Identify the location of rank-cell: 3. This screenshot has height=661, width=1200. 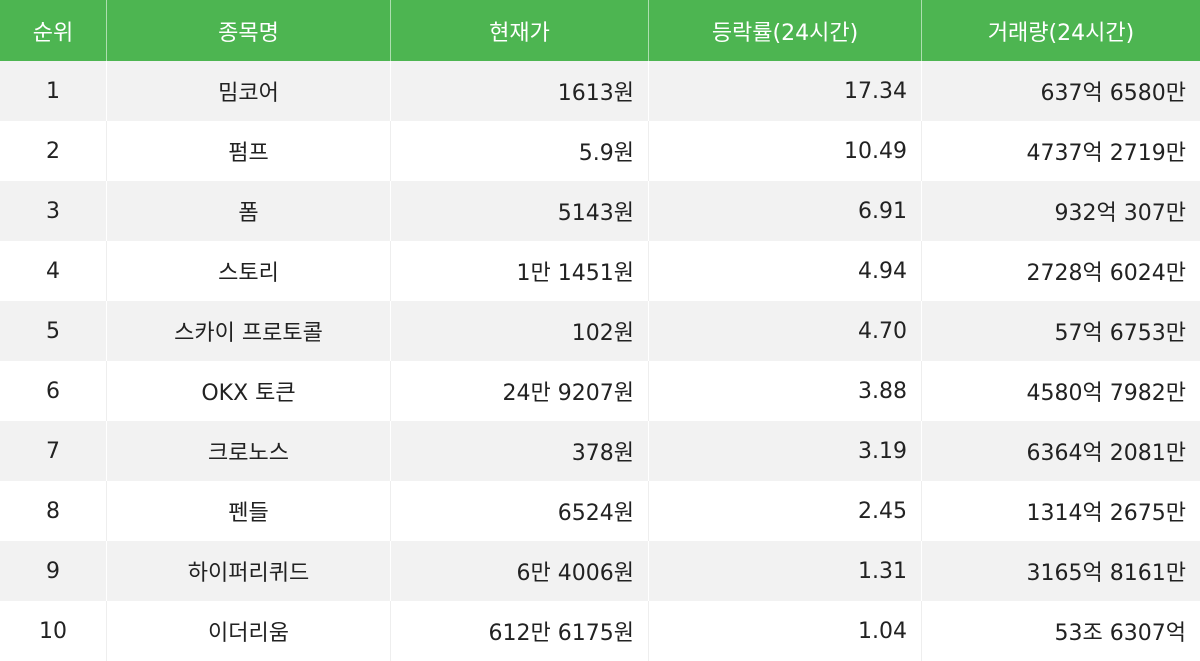
(53, 211).